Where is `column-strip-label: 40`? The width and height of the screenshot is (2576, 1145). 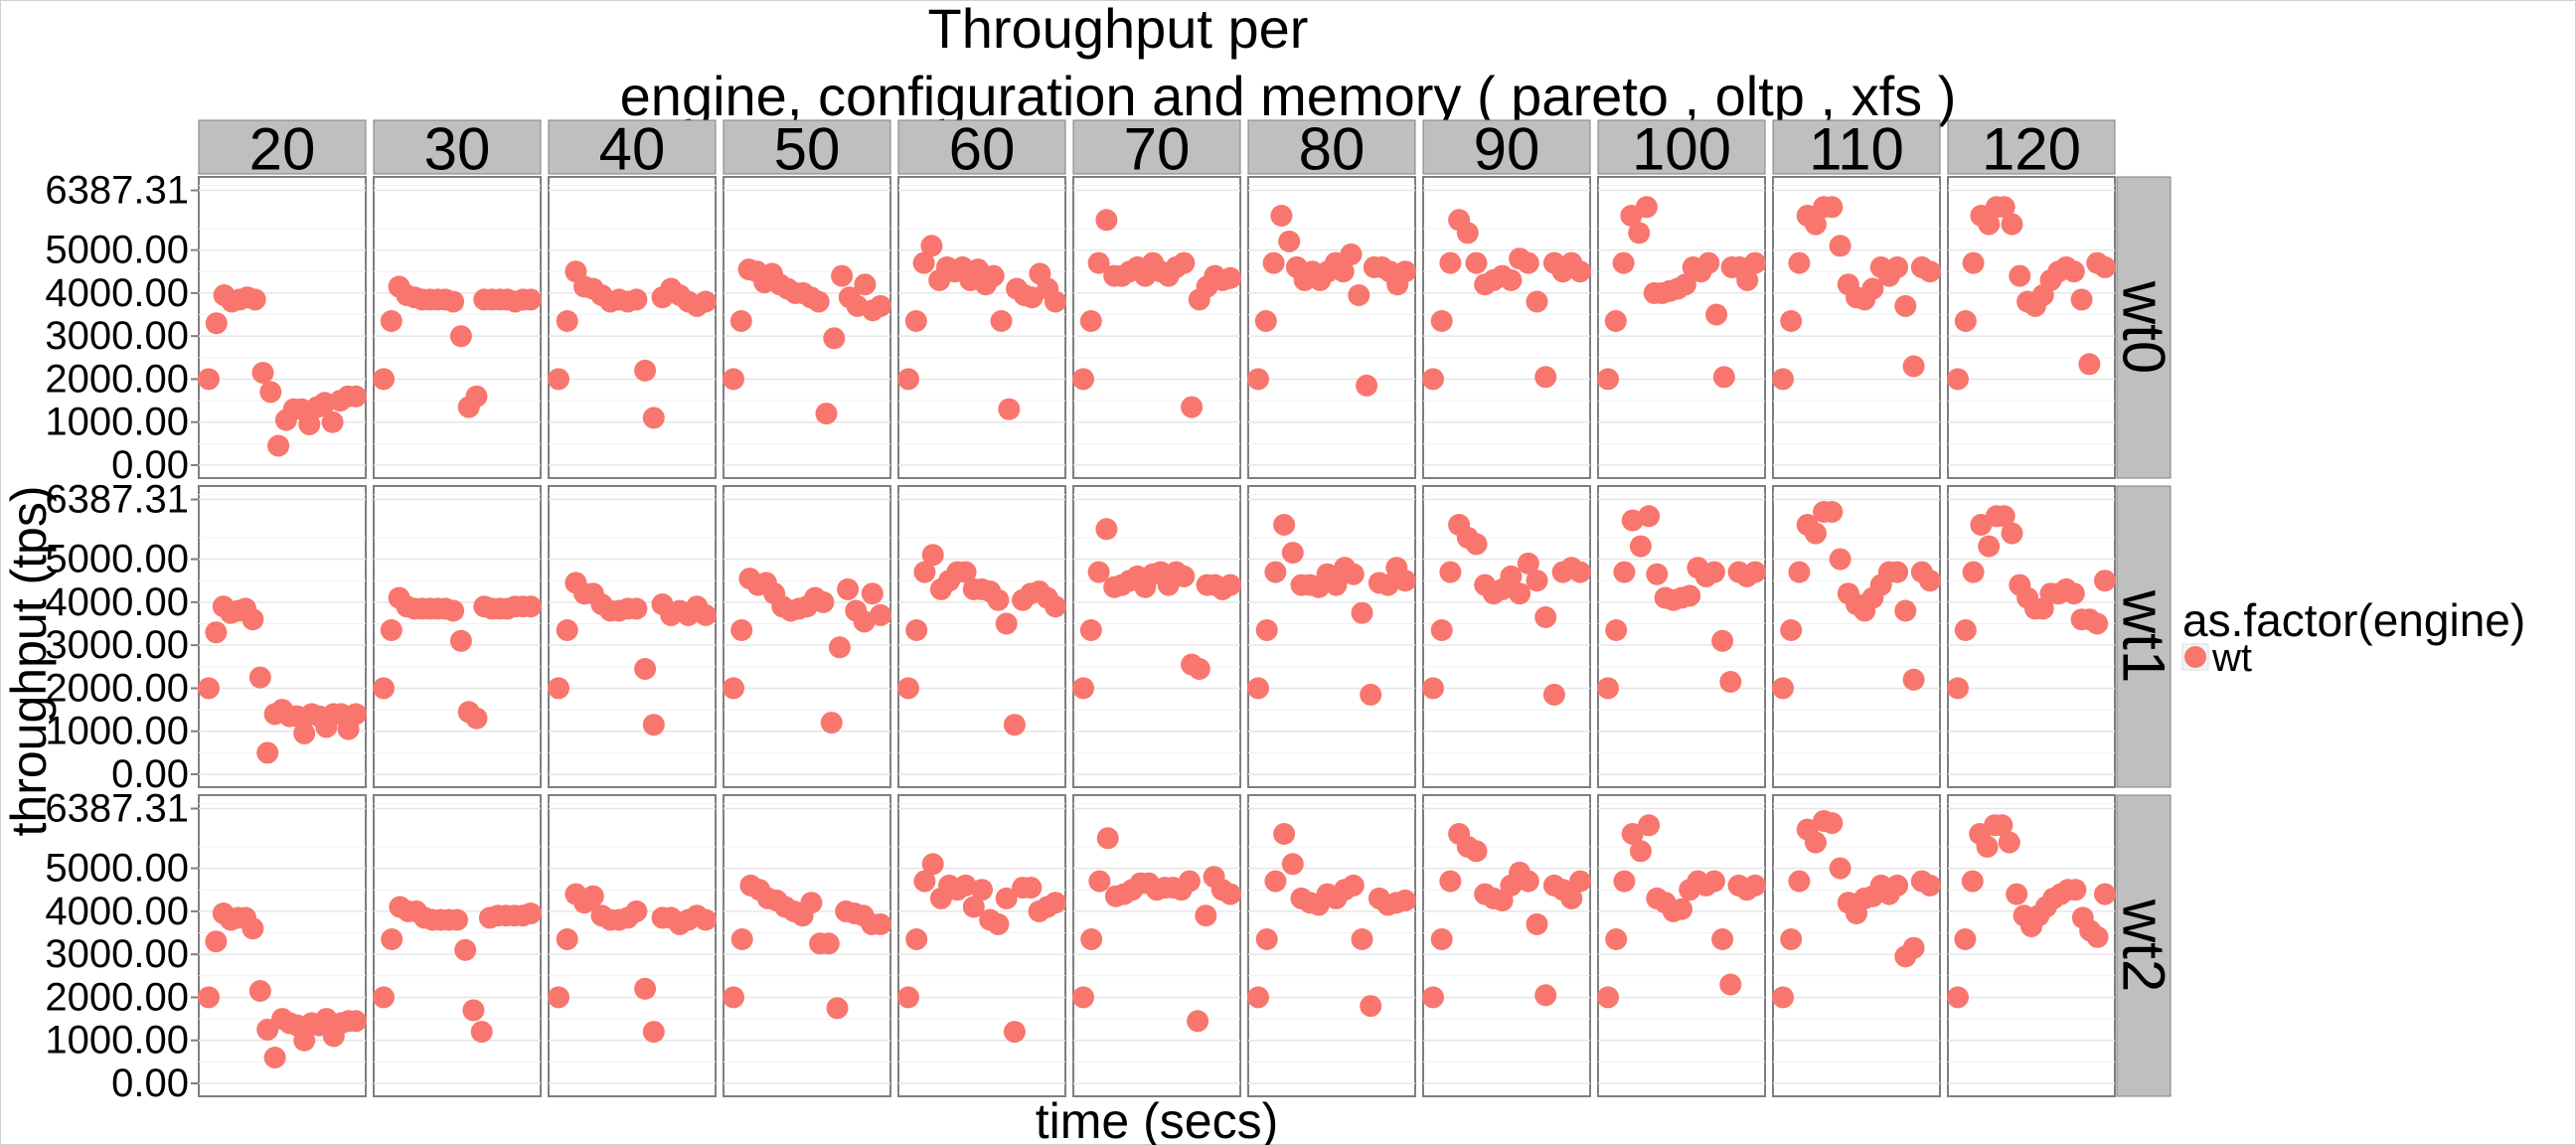 column-strip-label: 40 is located at coordinates (632, 149).